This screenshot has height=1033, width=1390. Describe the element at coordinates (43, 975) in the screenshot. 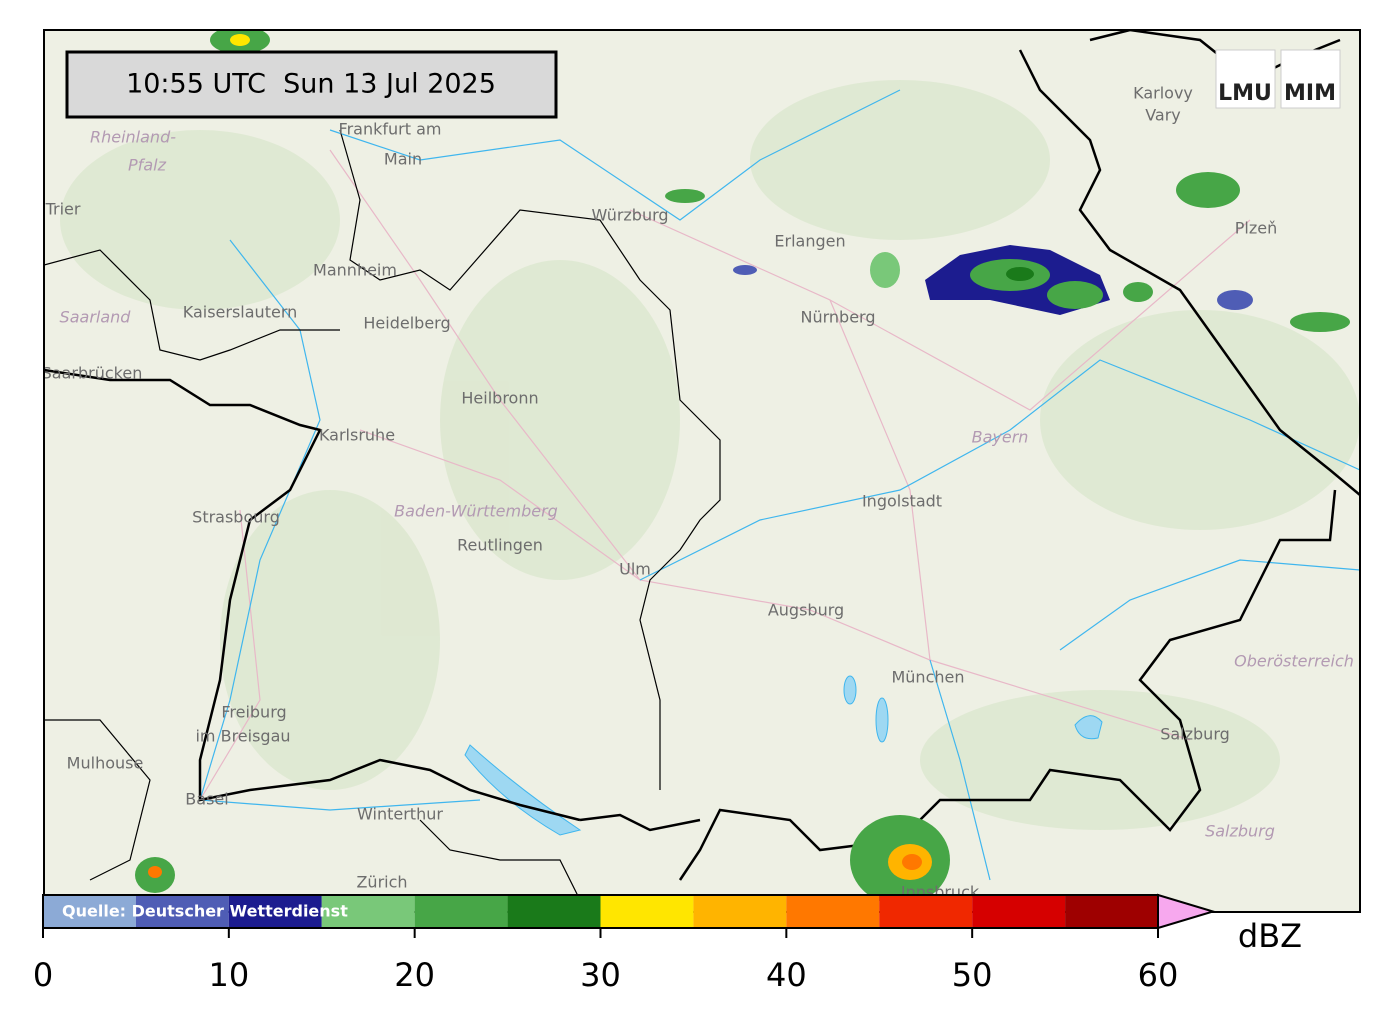

I see `tick-label: 0` at that location.